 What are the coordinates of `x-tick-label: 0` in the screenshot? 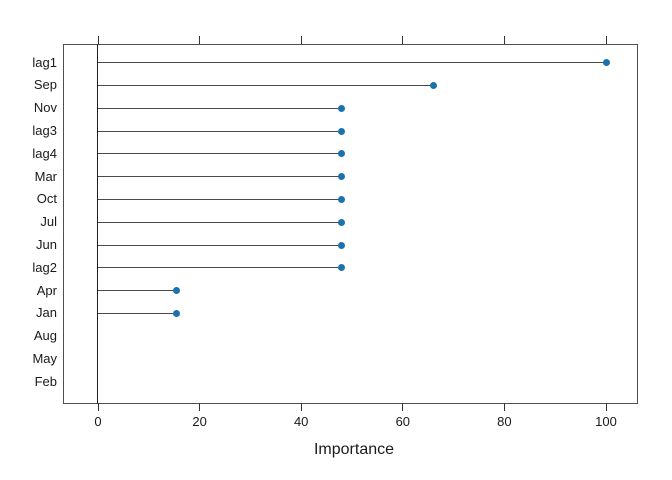 It's located at (98, 421).